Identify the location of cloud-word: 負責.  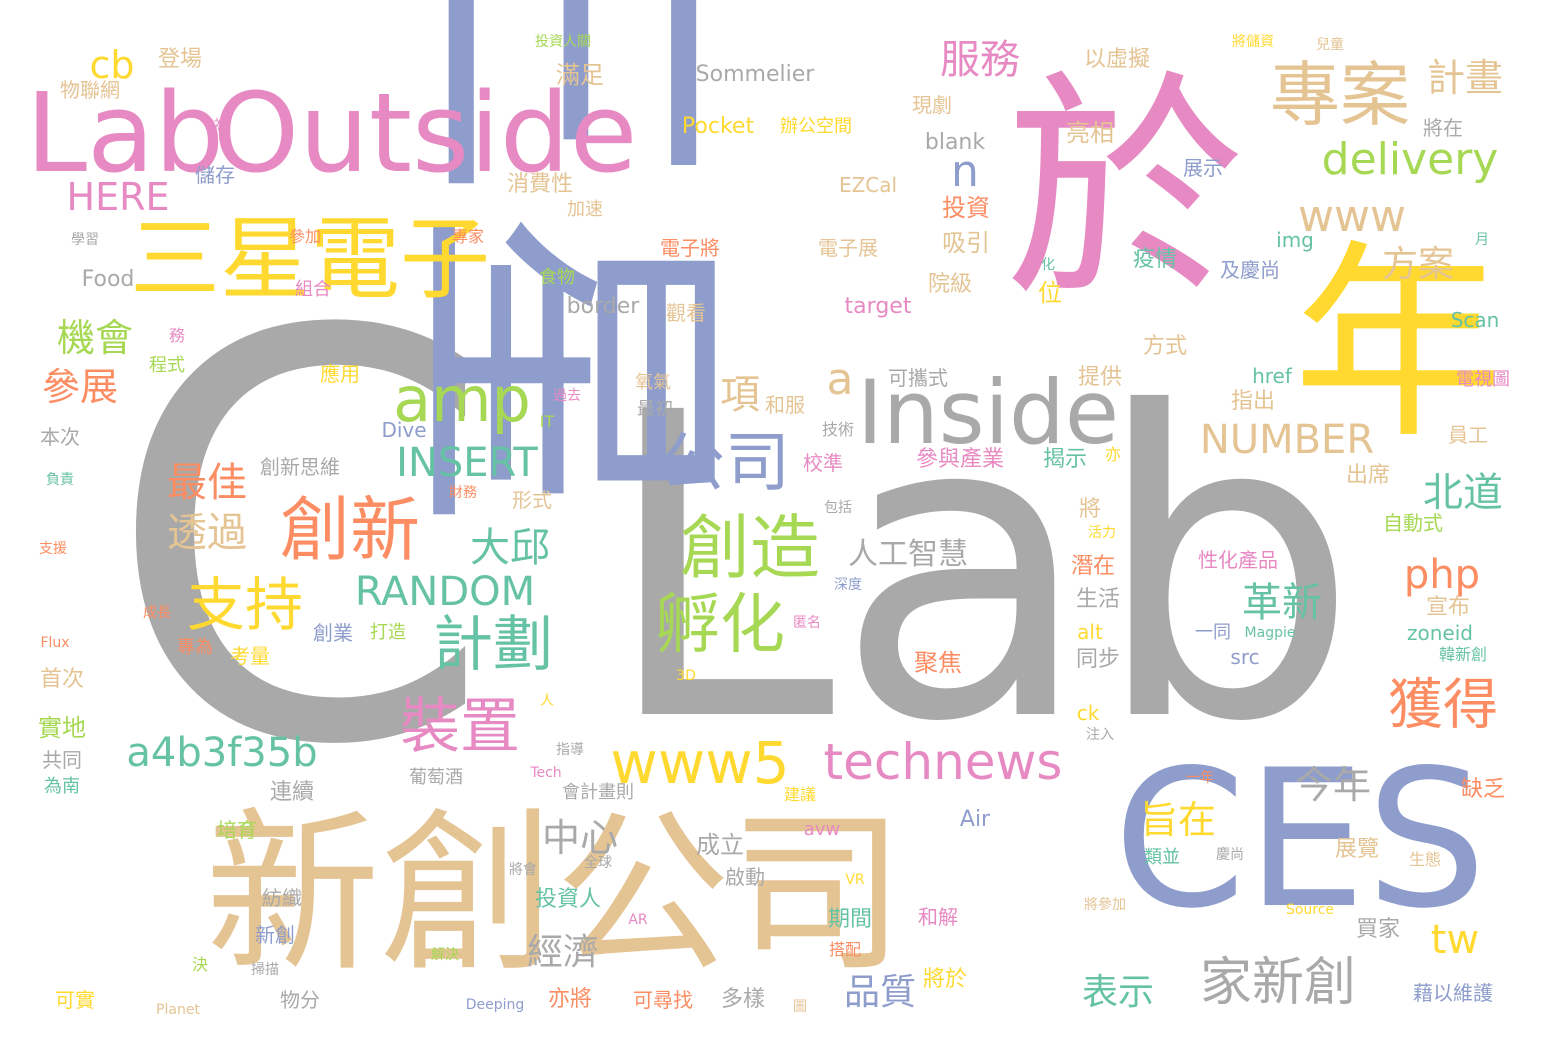
(60, 480).